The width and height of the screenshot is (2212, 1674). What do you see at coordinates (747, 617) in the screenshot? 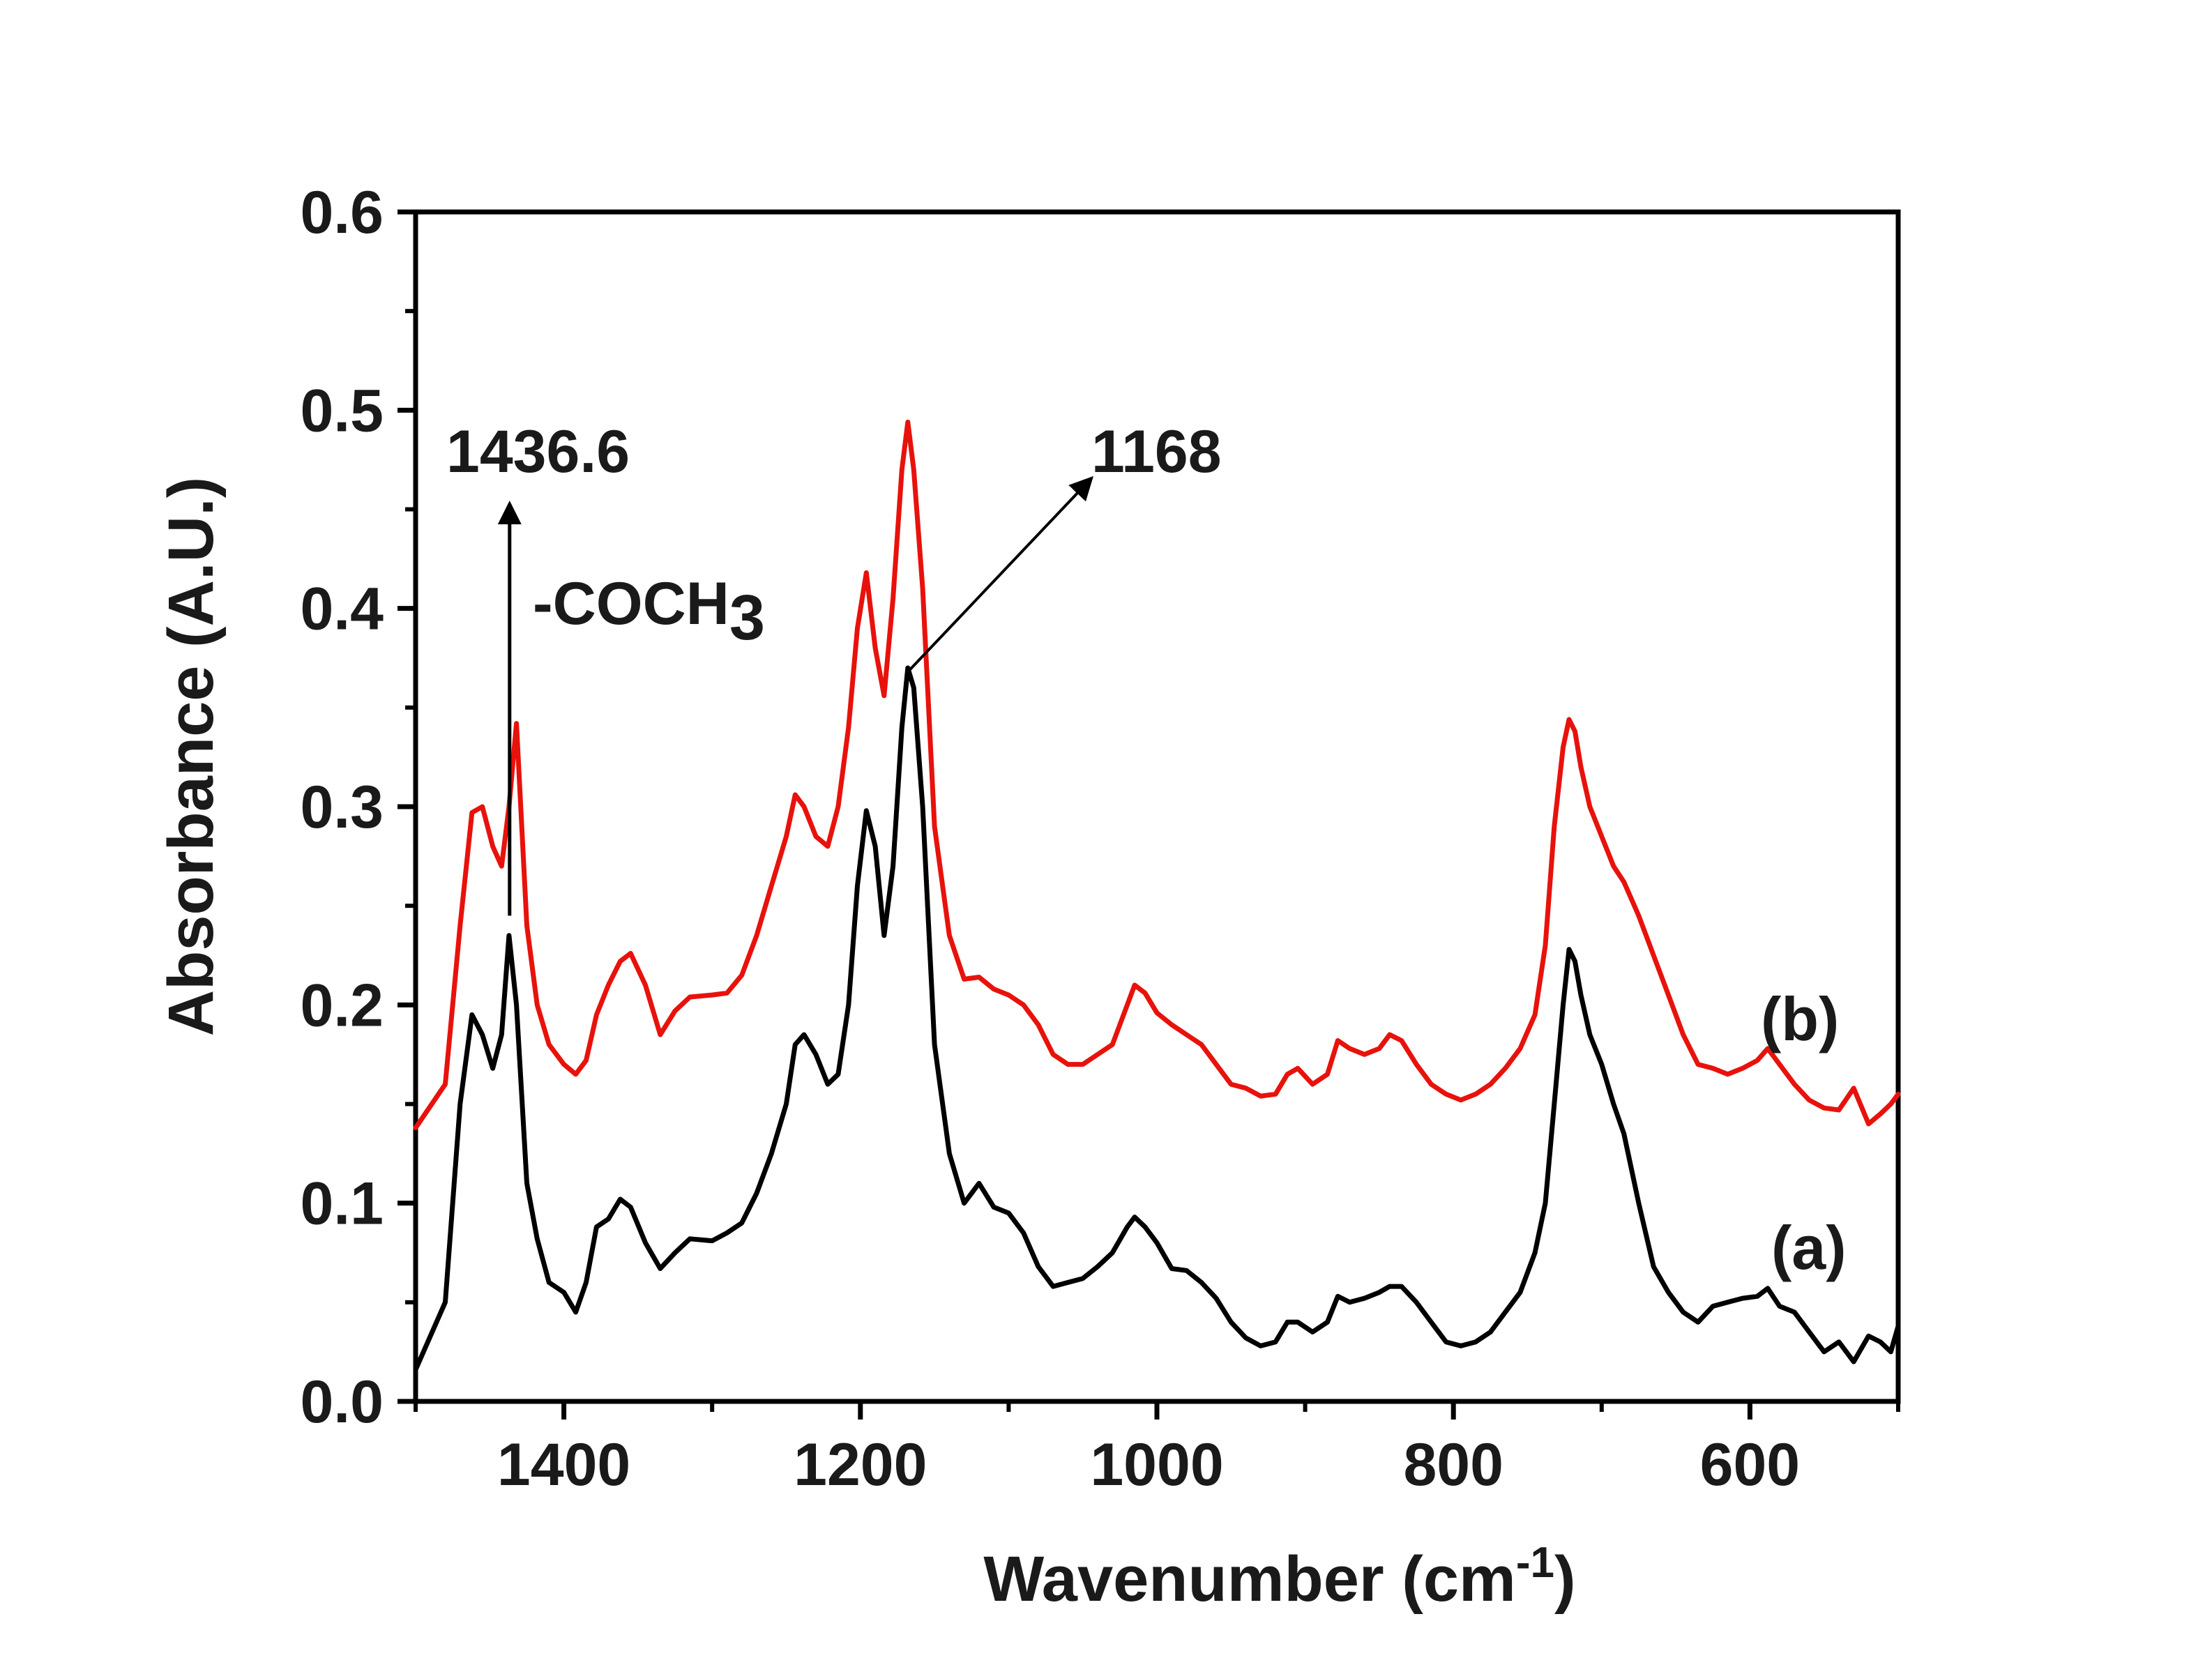
I see `coch3-subscript: 3` at bounding box center [747, 617].